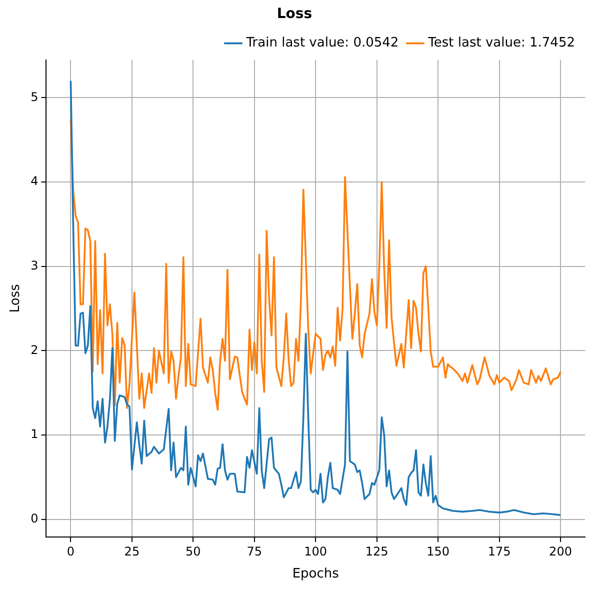 This screenshot has width=589, height=590. I want to click on y-axis-title: Loss, so click(16, 298).